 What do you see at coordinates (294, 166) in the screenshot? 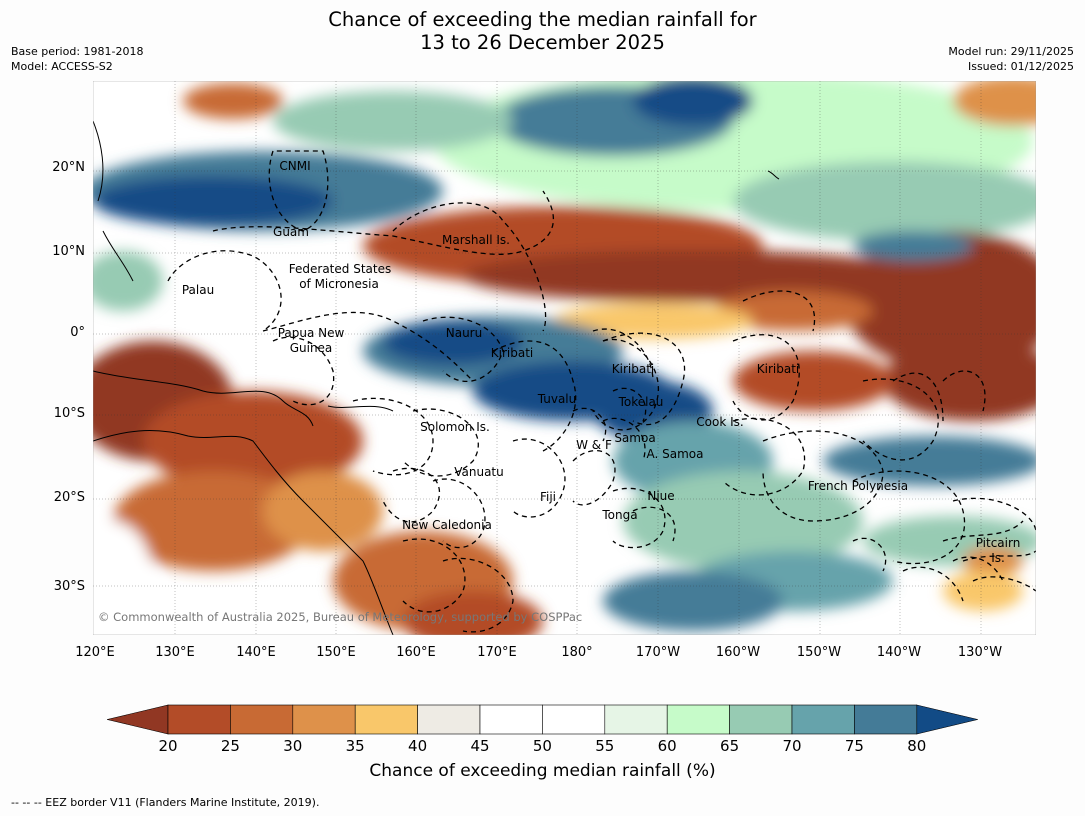
I see `label-cnmi: CNMI` at bounding box center [294, 166].